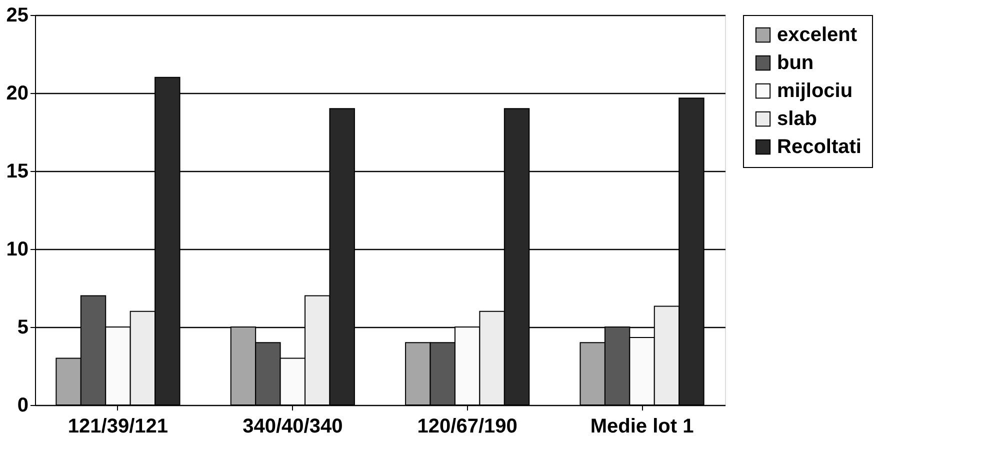  What do you see at coordinates (797, 119) in the screenshot?
I see `legend-label: slab` at bounding box center [797, 119].